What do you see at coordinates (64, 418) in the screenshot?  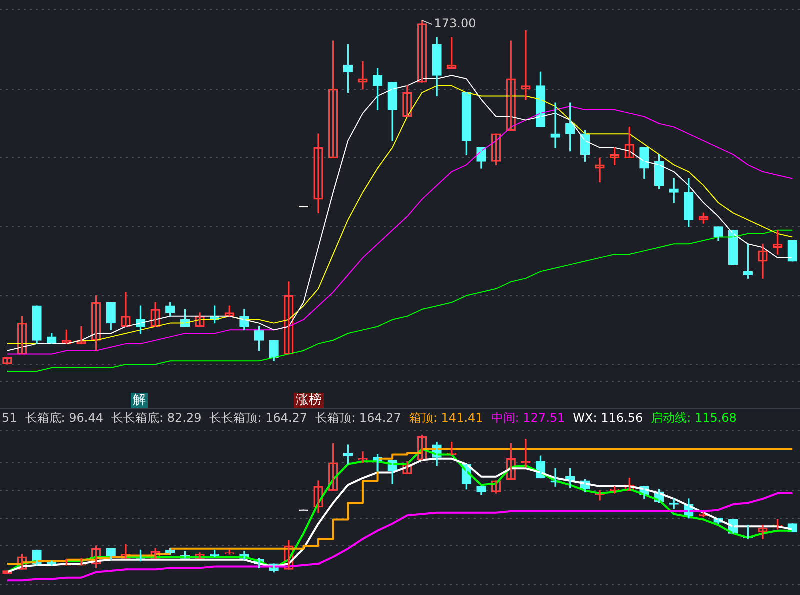 I see `text: 长箱底: 96.44` at bounding box center [64, 418].